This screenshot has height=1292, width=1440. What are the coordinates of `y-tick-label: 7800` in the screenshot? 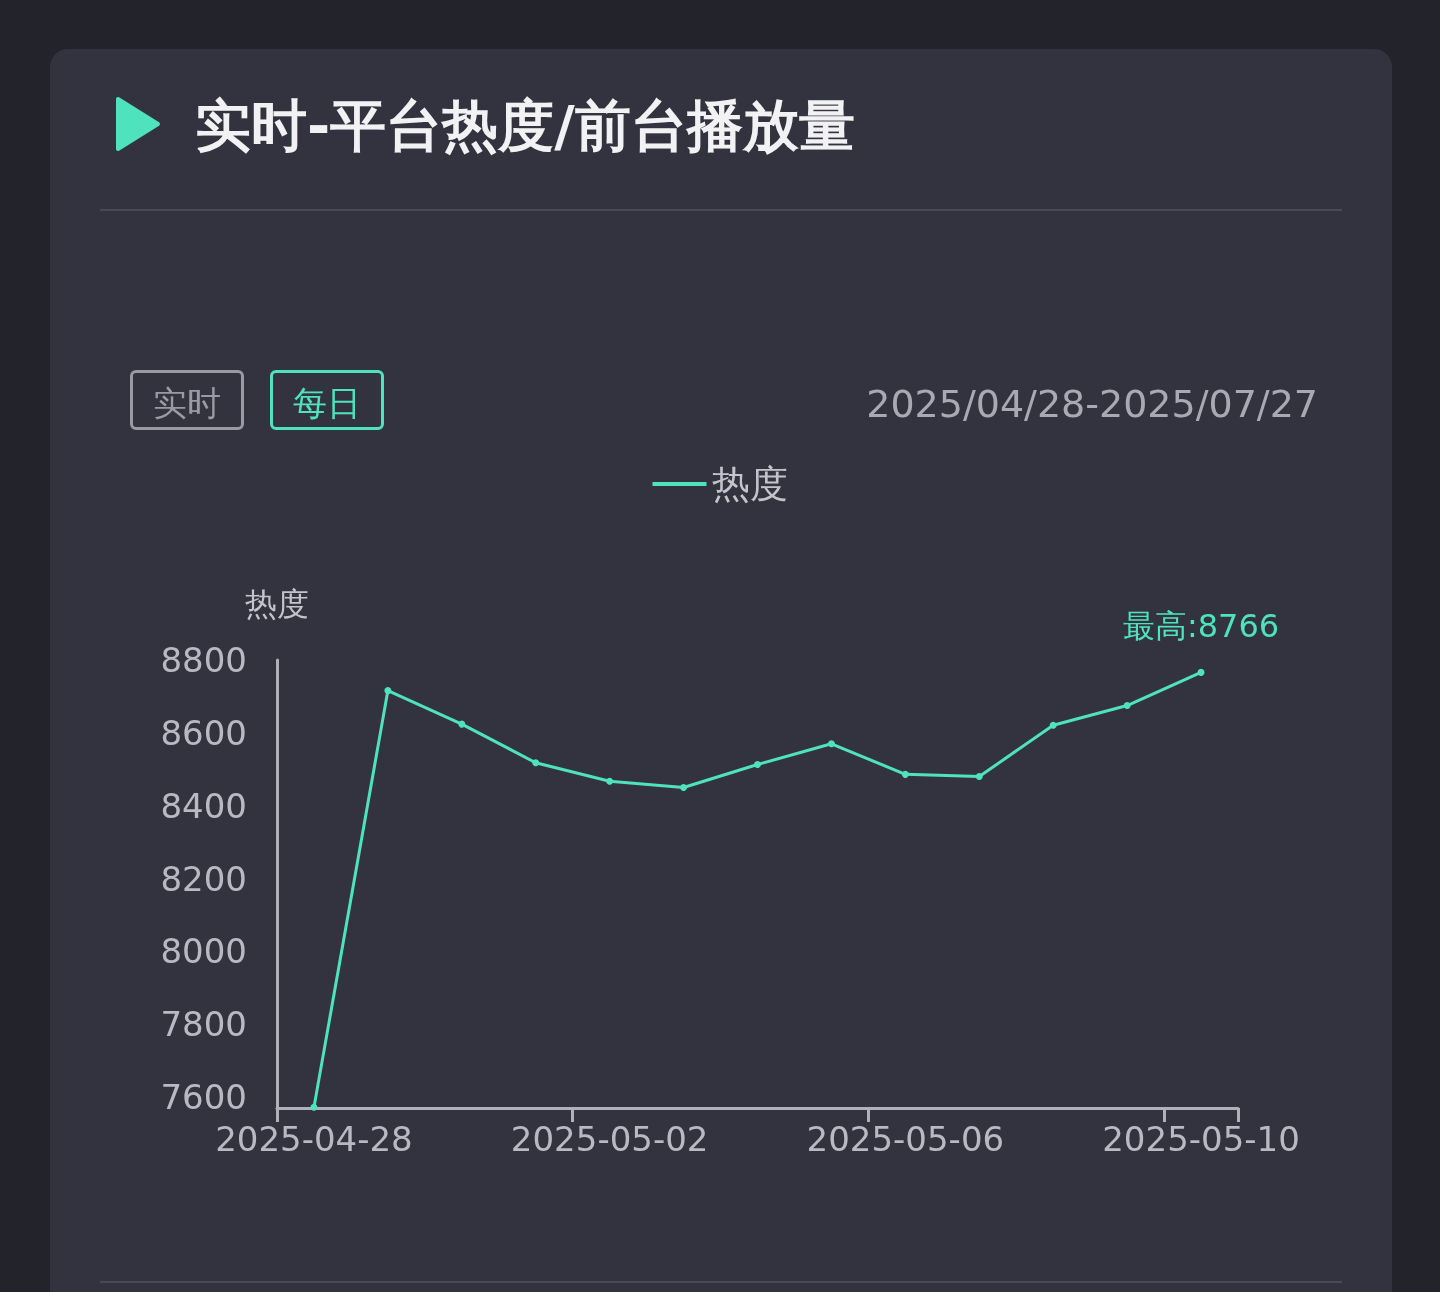 It's located at (203, 1024).